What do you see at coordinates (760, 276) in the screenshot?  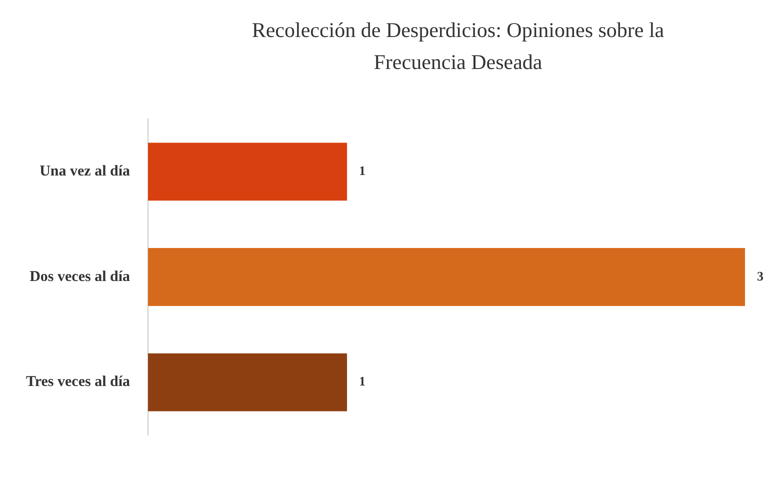 I see `data-label: 3` at bounding box center [760, 276].